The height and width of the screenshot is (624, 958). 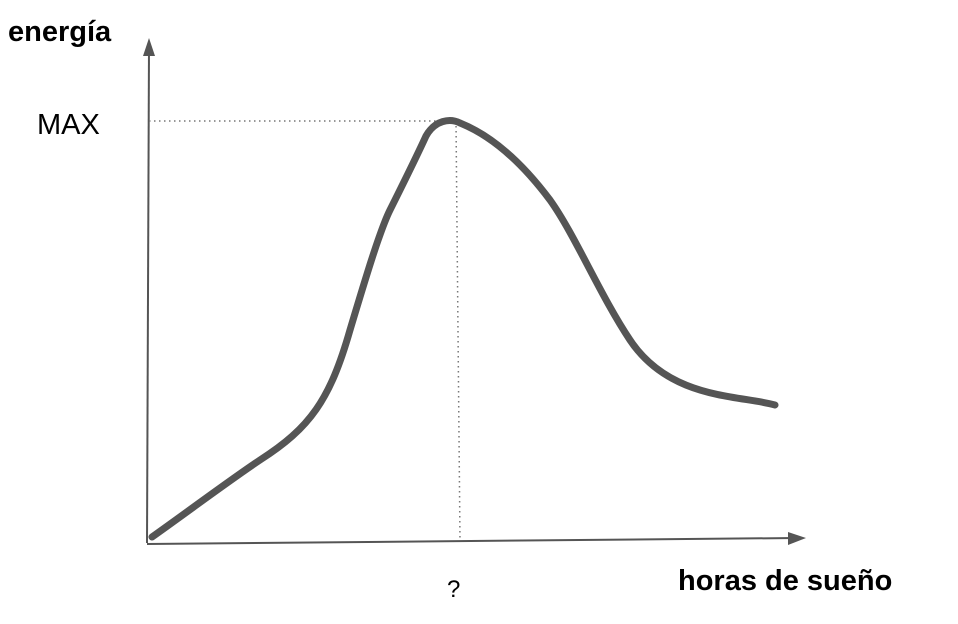 What do you see at coordinates (458, 331) in the screenshot?
I see `peak-guide-line` at bounding box center [458, 331].